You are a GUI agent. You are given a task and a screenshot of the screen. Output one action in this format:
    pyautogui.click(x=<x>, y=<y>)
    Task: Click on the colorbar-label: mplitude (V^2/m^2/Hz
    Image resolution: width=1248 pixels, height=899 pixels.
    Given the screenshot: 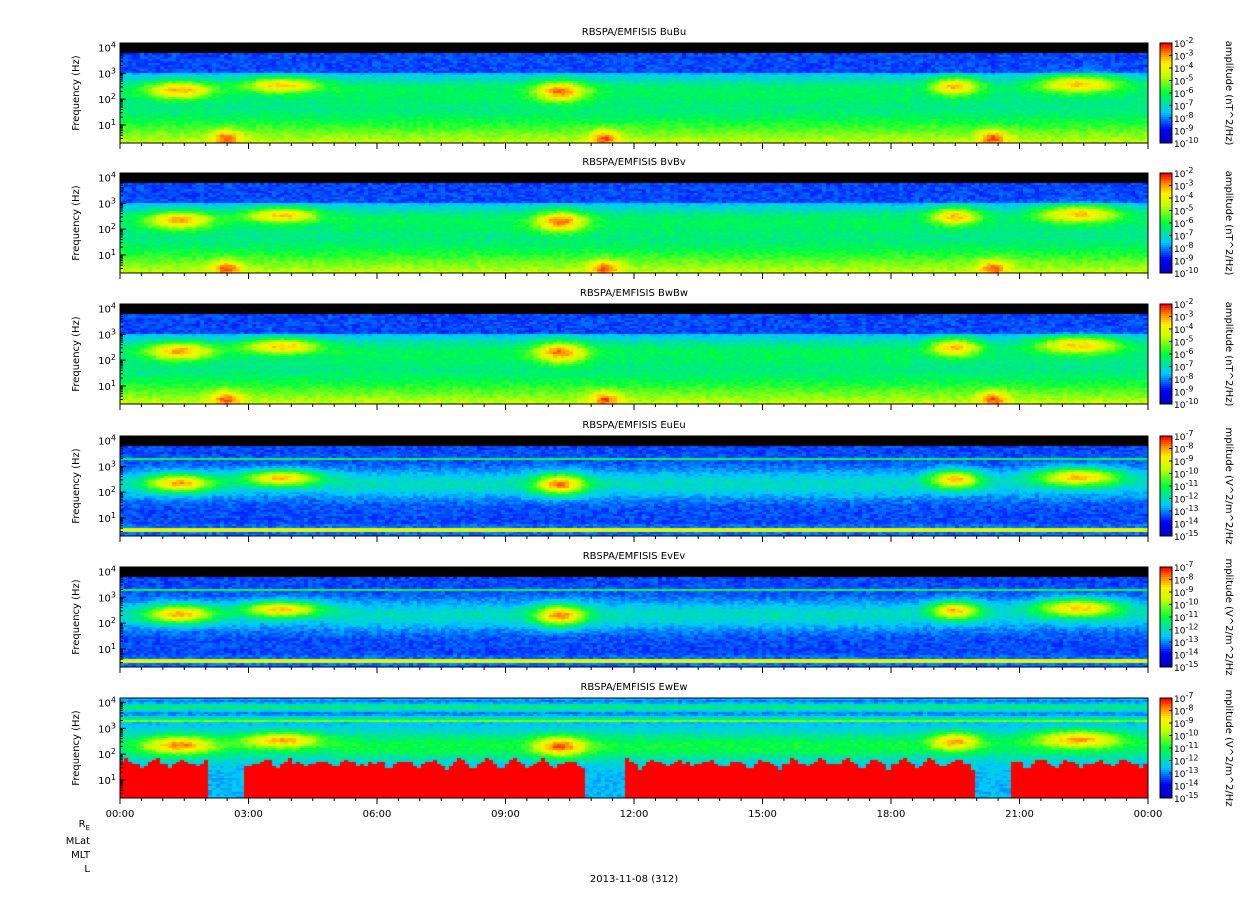 What is the action you would take?
    pyautogui.click(x=1228, y=616)
    